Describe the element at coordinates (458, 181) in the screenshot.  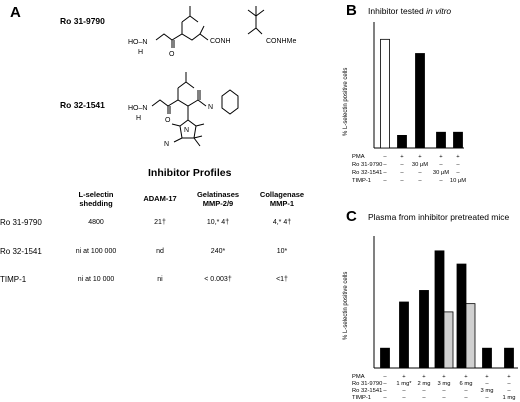
I see `condition-cell: 10 μM` at that location.